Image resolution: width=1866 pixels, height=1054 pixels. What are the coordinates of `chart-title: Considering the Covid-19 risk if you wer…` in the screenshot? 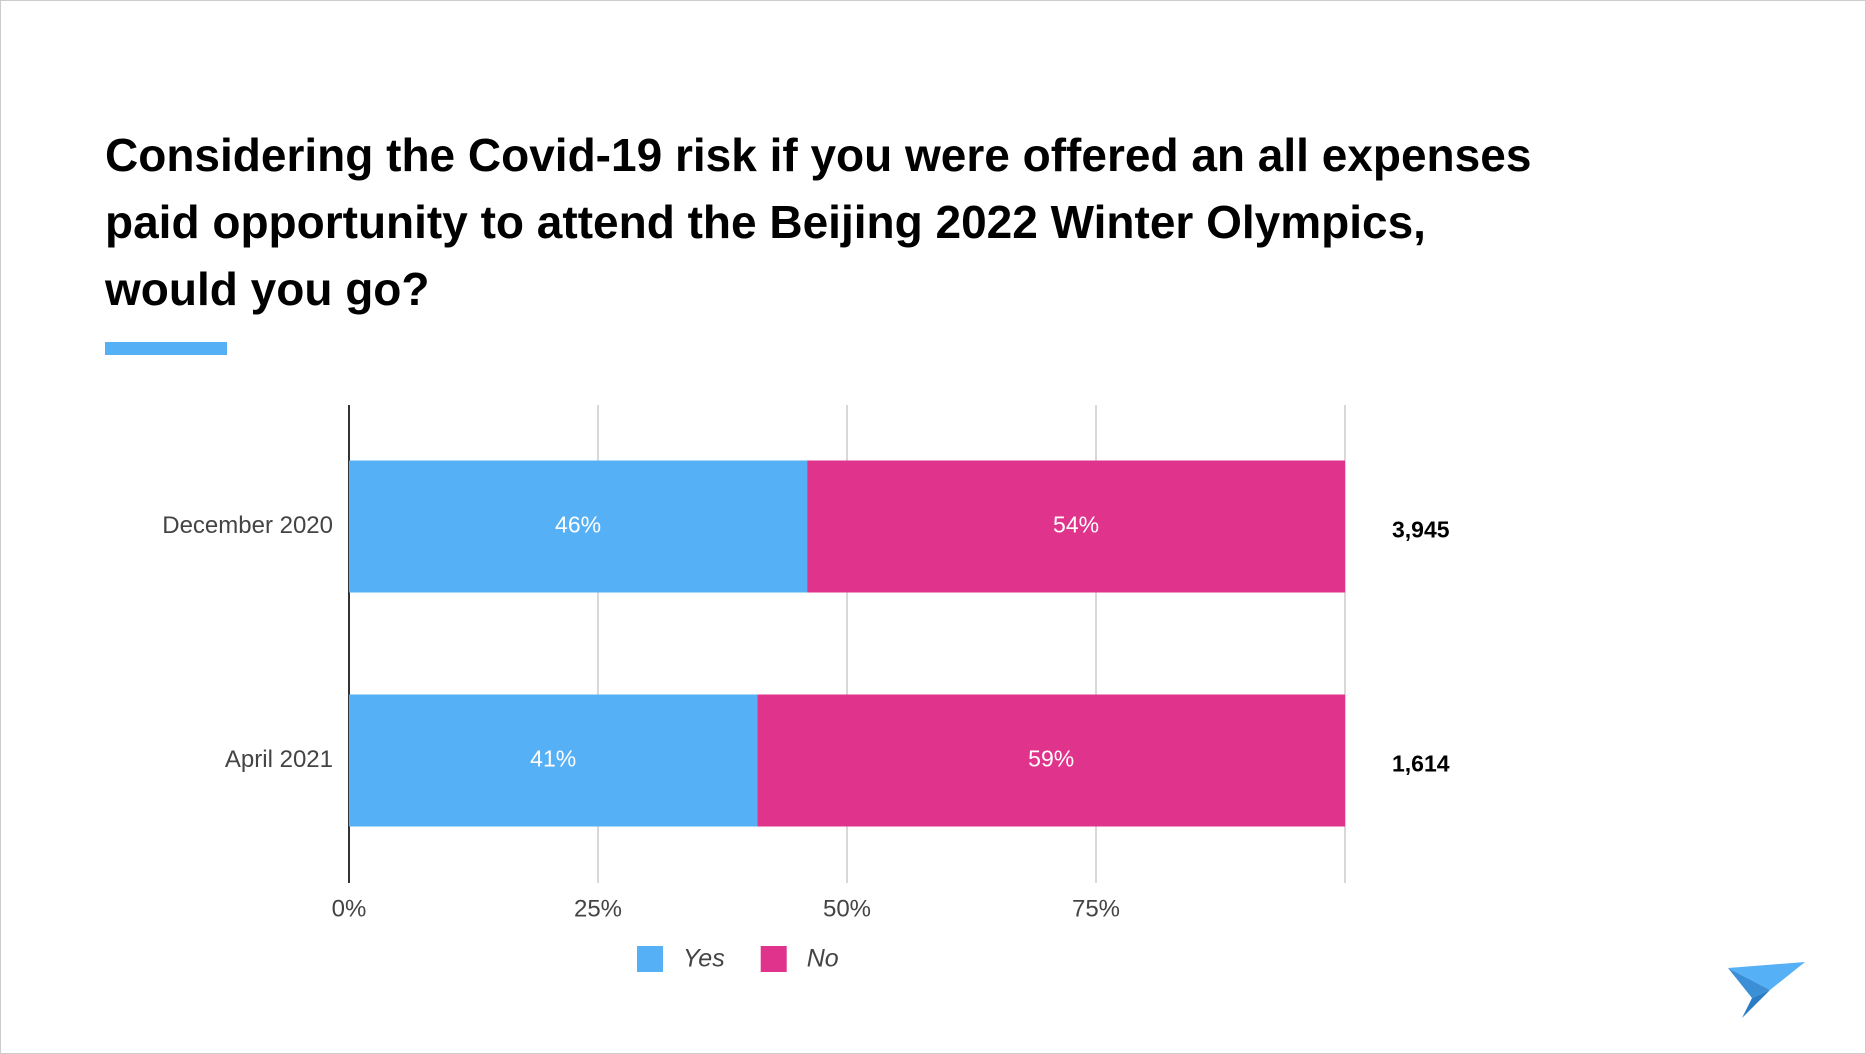 It's located at (817, 222).